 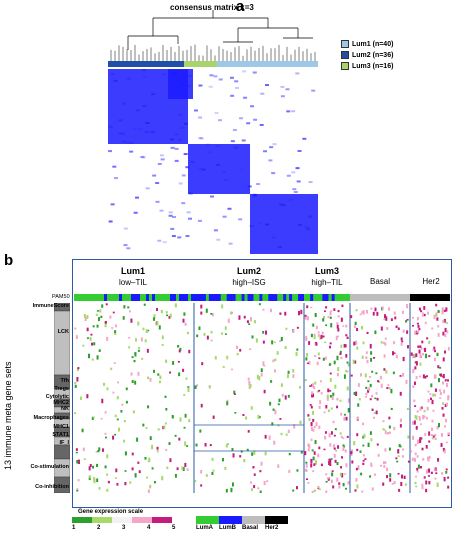 I want to click on legend-lum2-label: Lum2 (n=36), so click(x=373, y=55).